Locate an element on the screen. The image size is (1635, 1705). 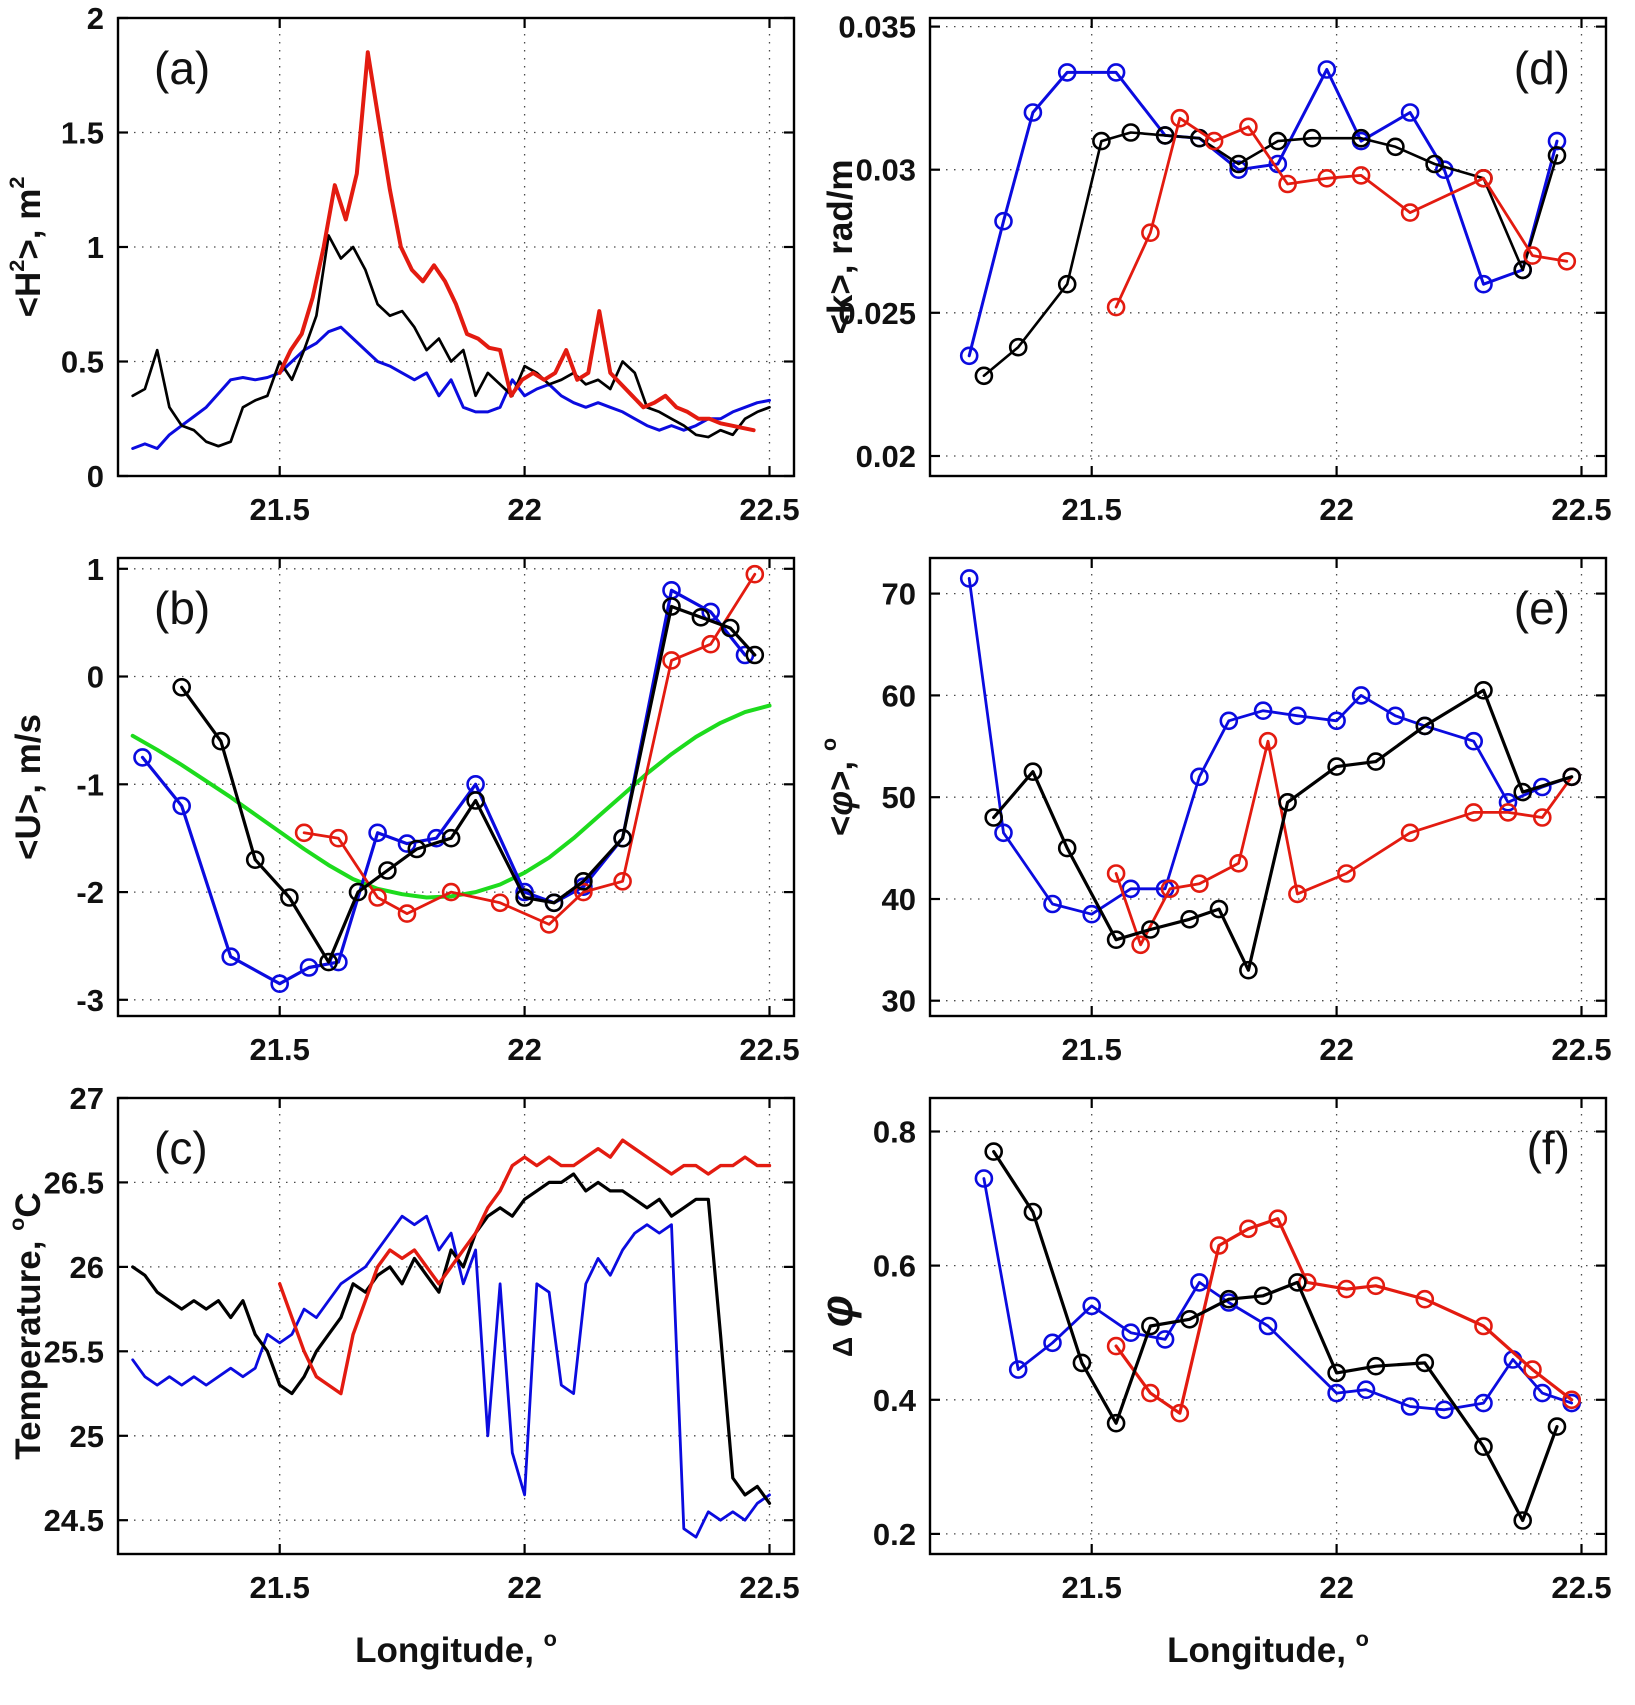
svg-text: 25 is located at coordinates (87, 1436).